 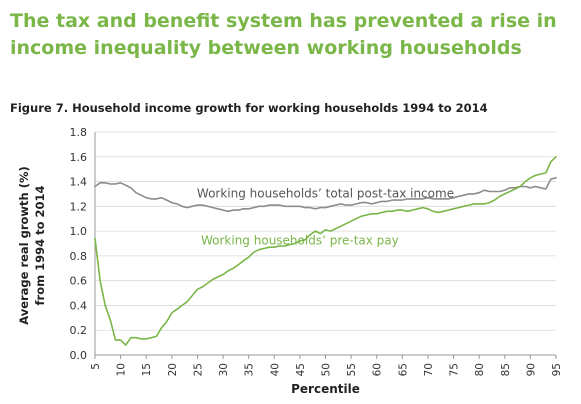 What do you see at coordinates (429, 369) in the screenshot?
I see `x-tick-label: 70` at bounding box center [429, 369].